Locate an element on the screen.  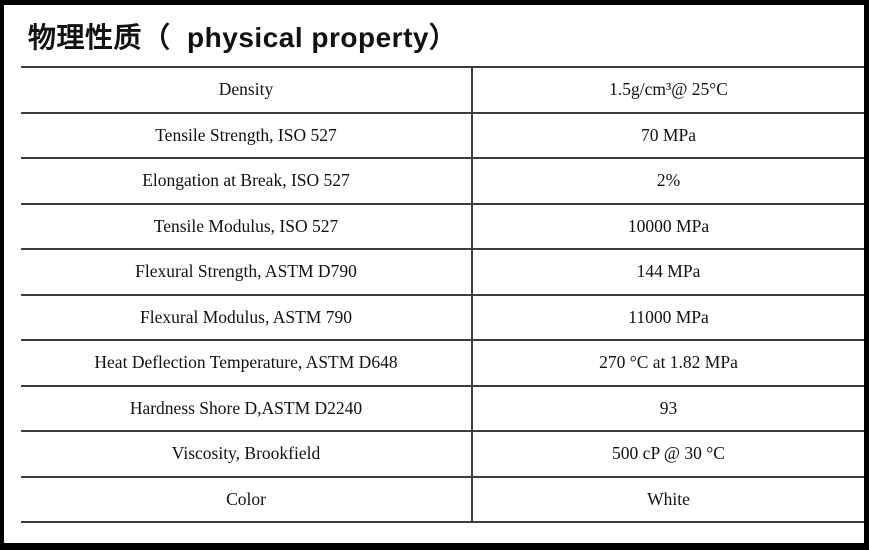
table-row: Hardness Shore D,ASTM D2240 93 is located at coordinates (442, 408).